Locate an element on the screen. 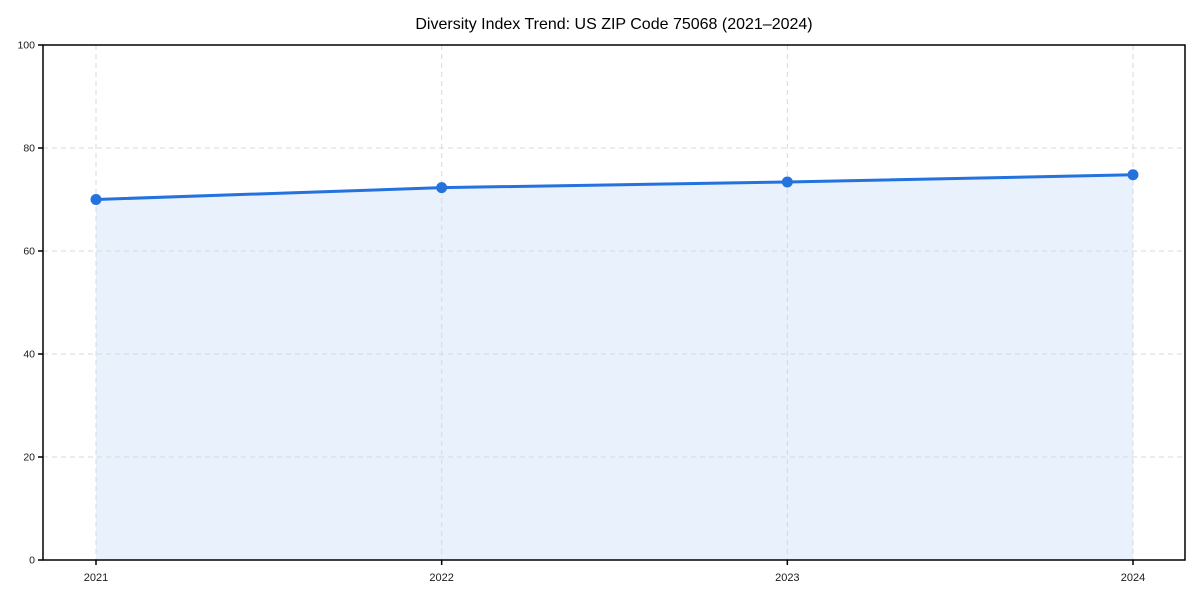 The width and height of the screenshot is (1200, 600). data-line-layer is located at coordinates (614, 187).